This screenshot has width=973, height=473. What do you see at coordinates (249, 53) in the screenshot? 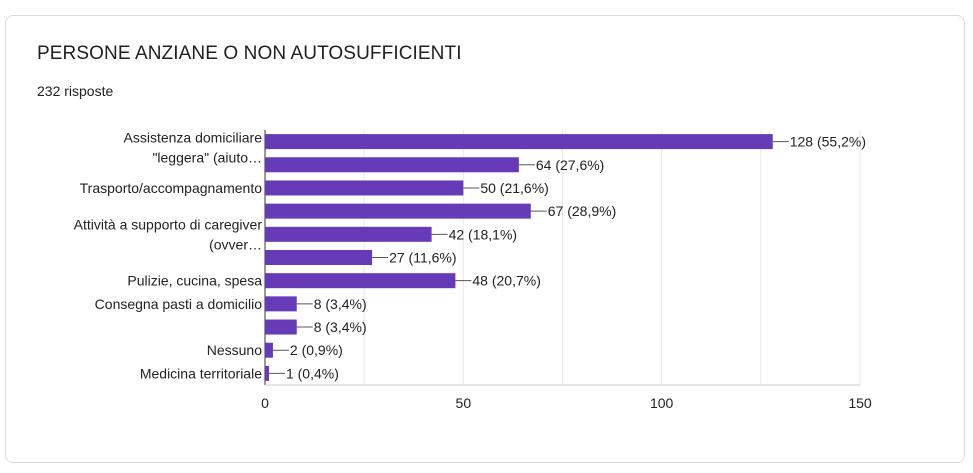
I see `chart-title: PERSONE ANZIANE O NON AUTOSUFFICIENTI` at bounding box center [249, 53].